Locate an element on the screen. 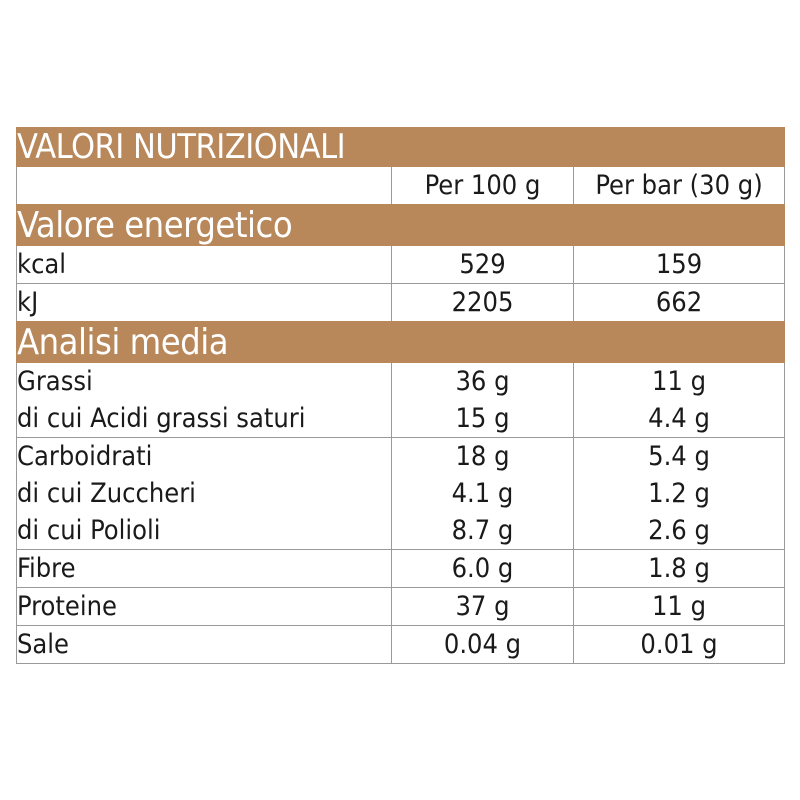 This screenshot has height=800, width=800. title-row: VALORI NUTRIZIONALI is located at coordinates (400, 147).